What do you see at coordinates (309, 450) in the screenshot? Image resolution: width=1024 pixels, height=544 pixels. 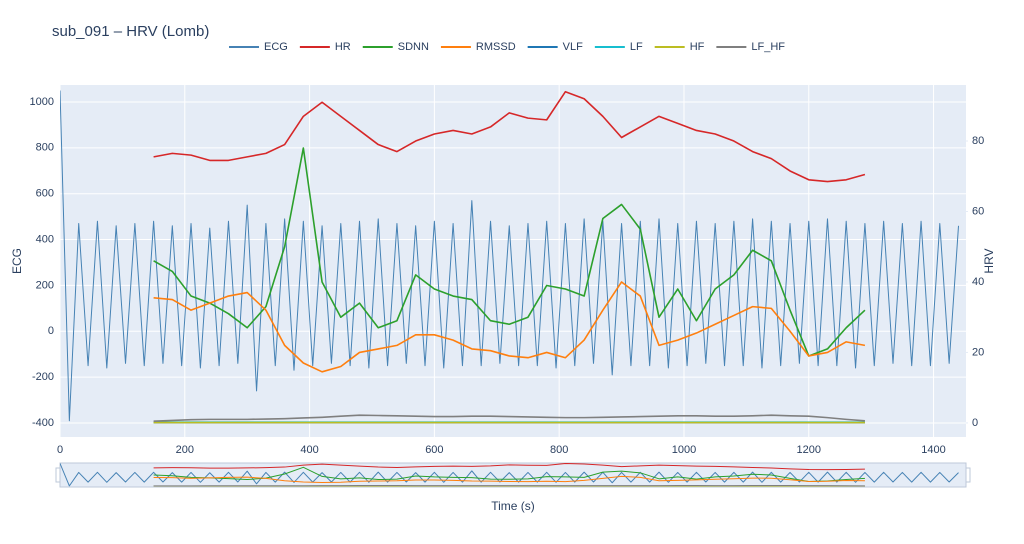 I see `x-tick-label: 400` at bounding box center [309, 450].